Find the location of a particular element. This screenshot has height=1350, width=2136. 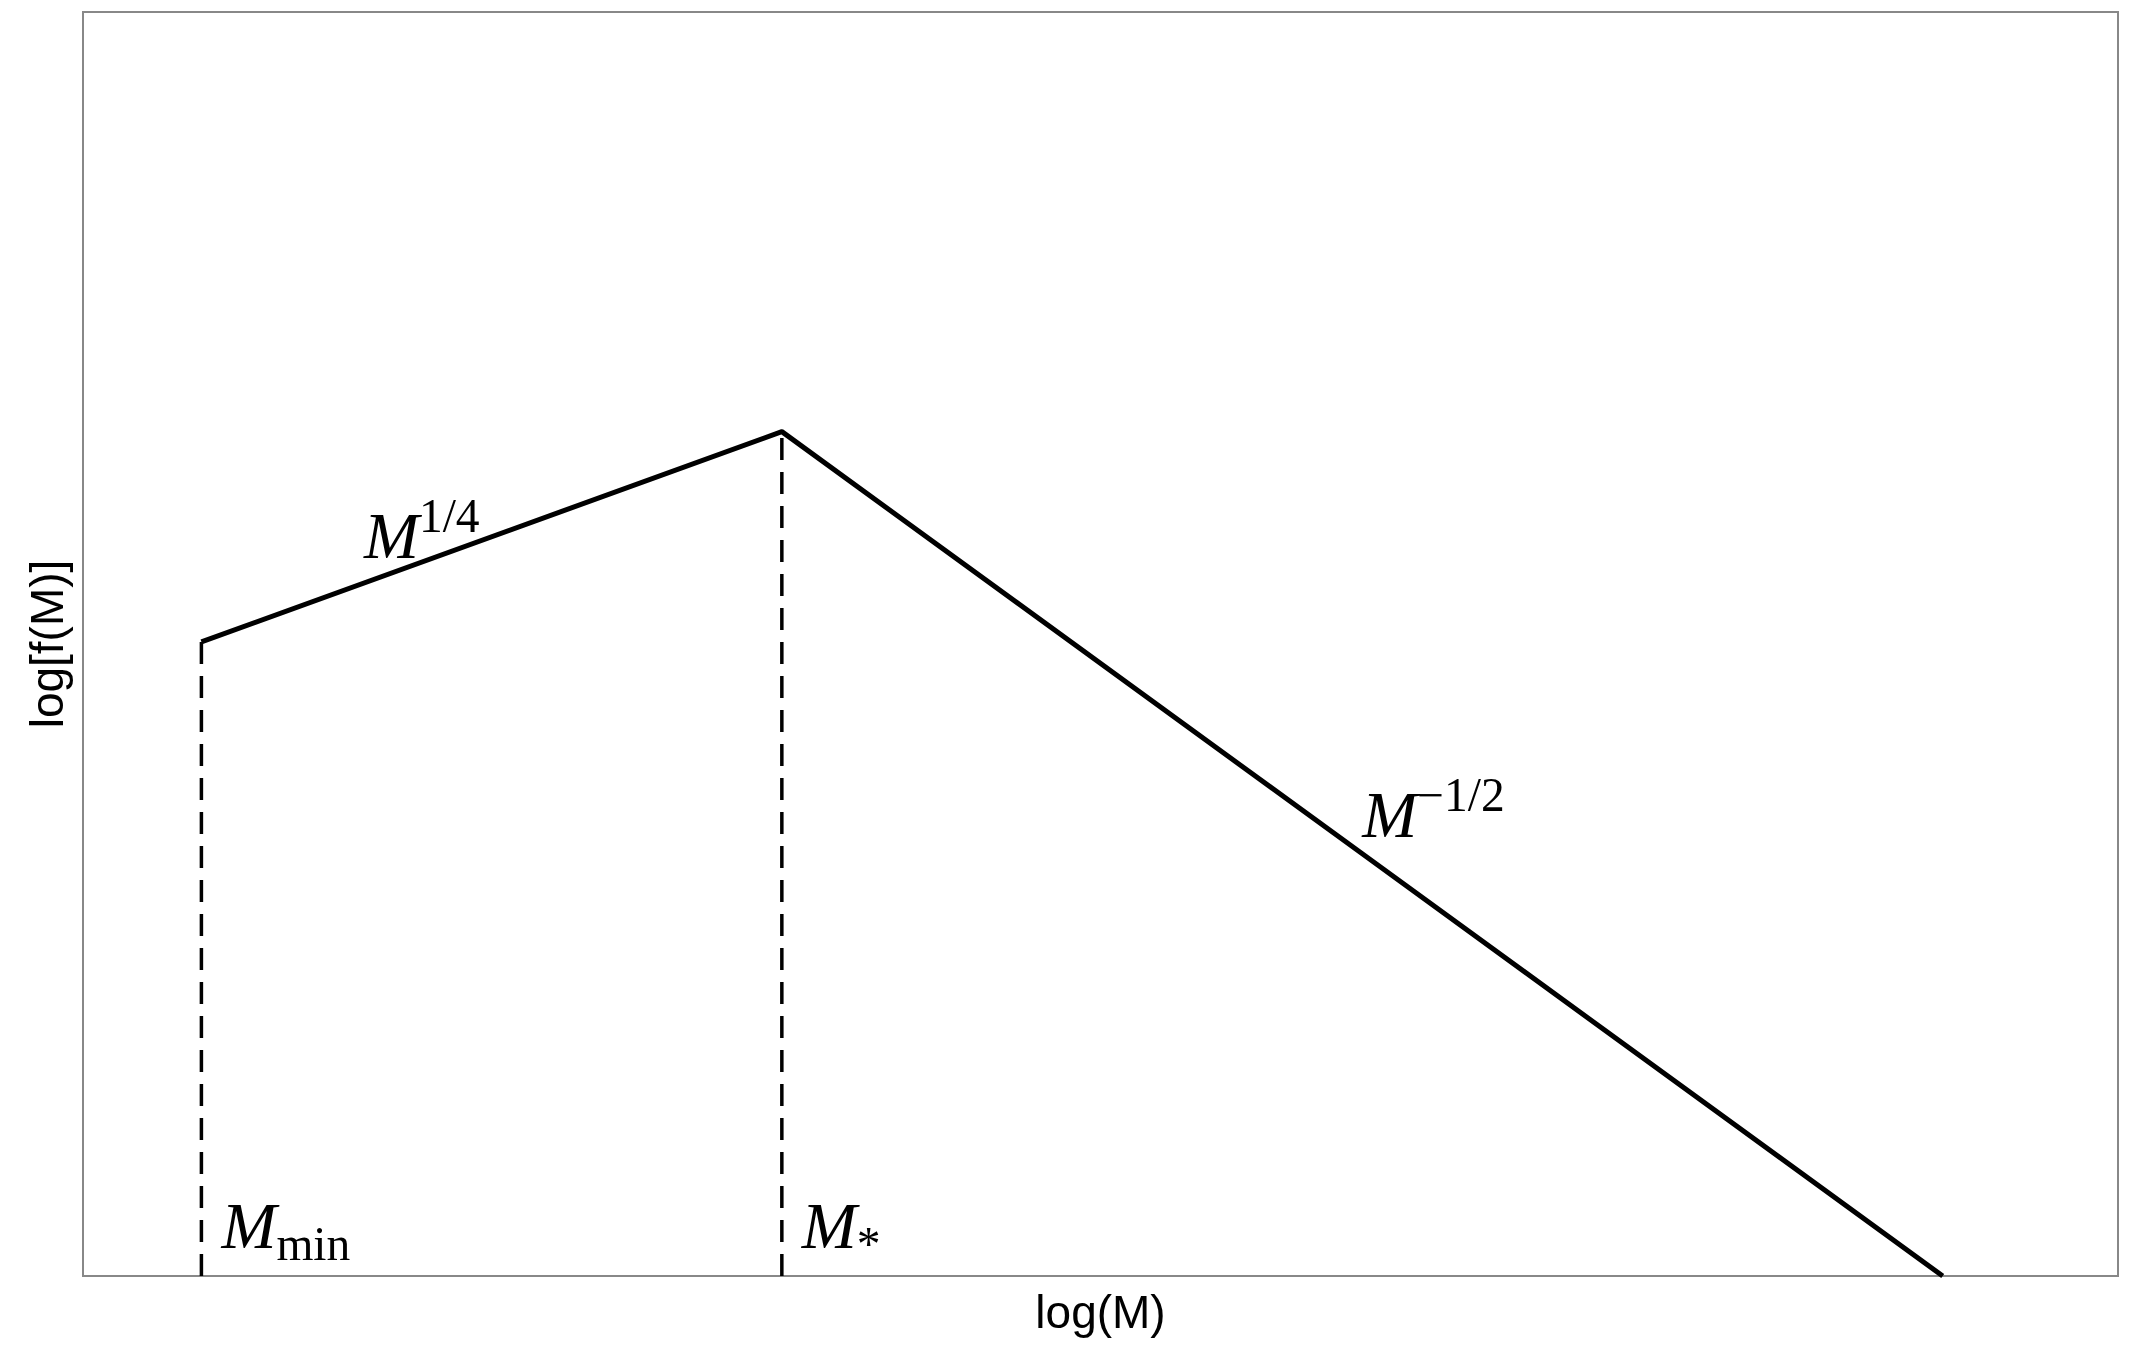

y-axis-title: log[f(M)] is located at coordinates (47, 644).